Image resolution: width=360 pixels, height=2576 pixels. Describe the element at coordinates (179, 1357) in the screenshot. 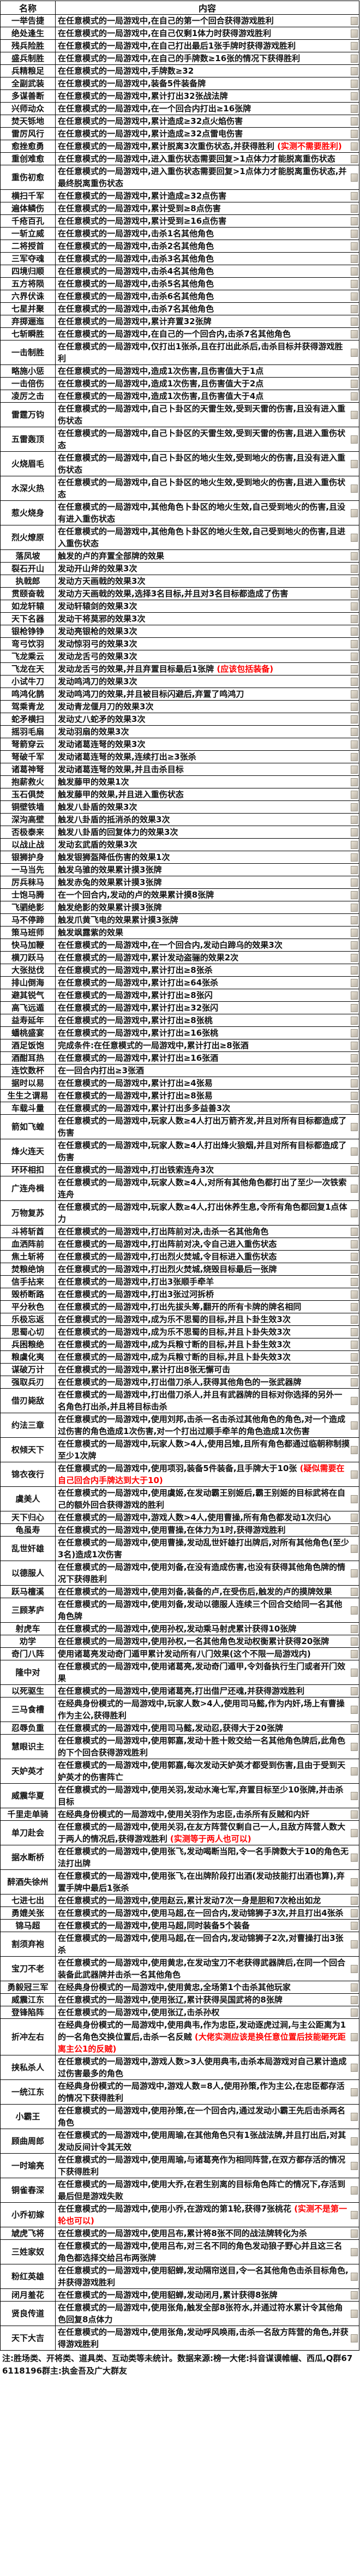

I see `table-row: 粮虞化夷 在任意模式的一局游戏中,成为兵粮寸断的目标,并且卜卦失效3次` at that location.